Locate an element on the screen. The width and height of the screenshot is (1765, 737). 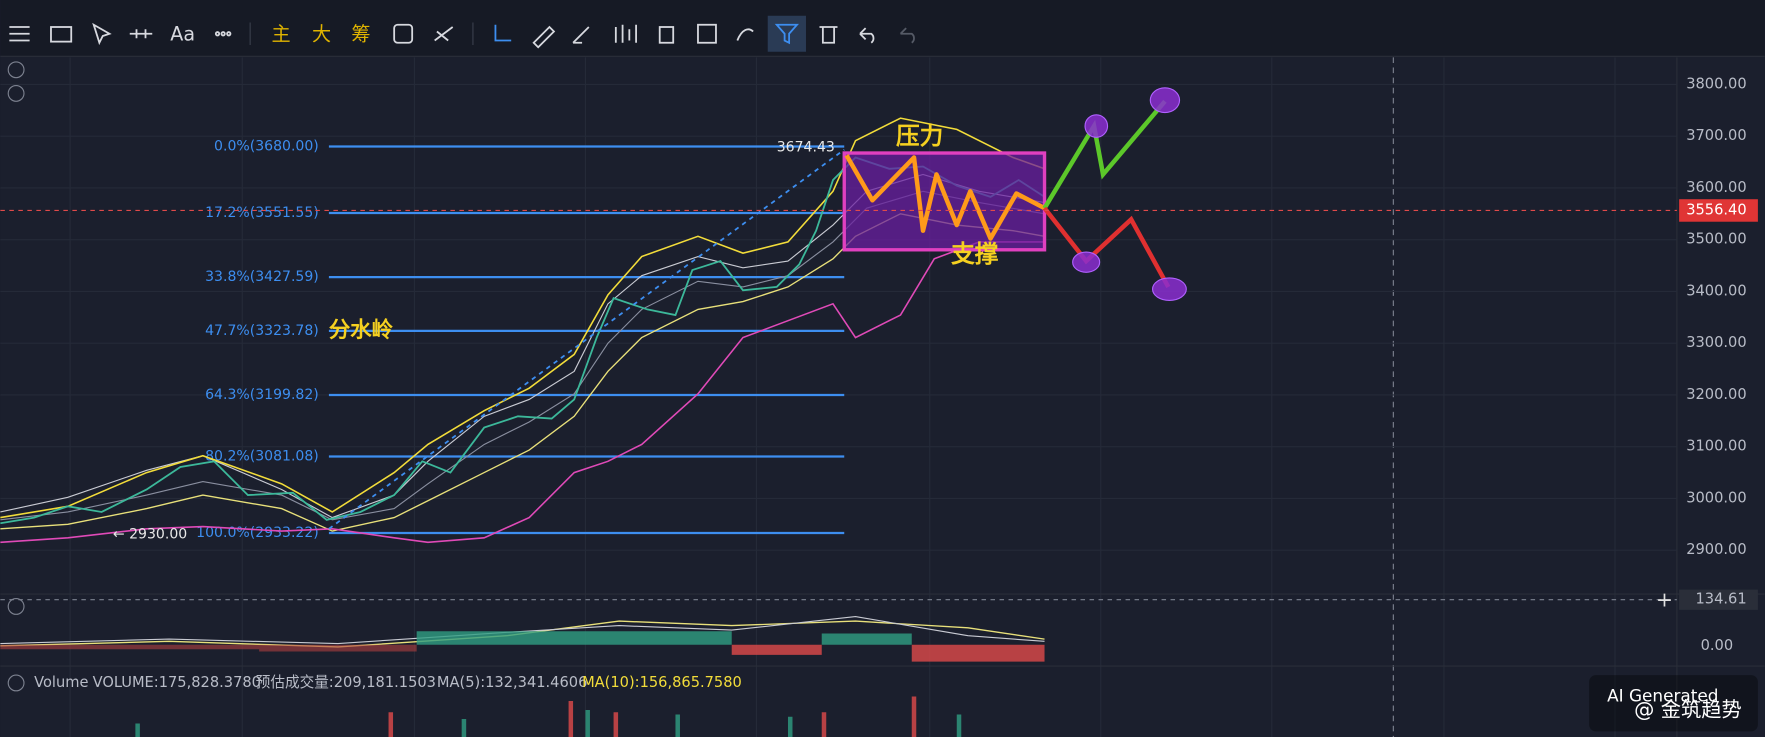
toolbar-icons is located at coordinates (462, 33).